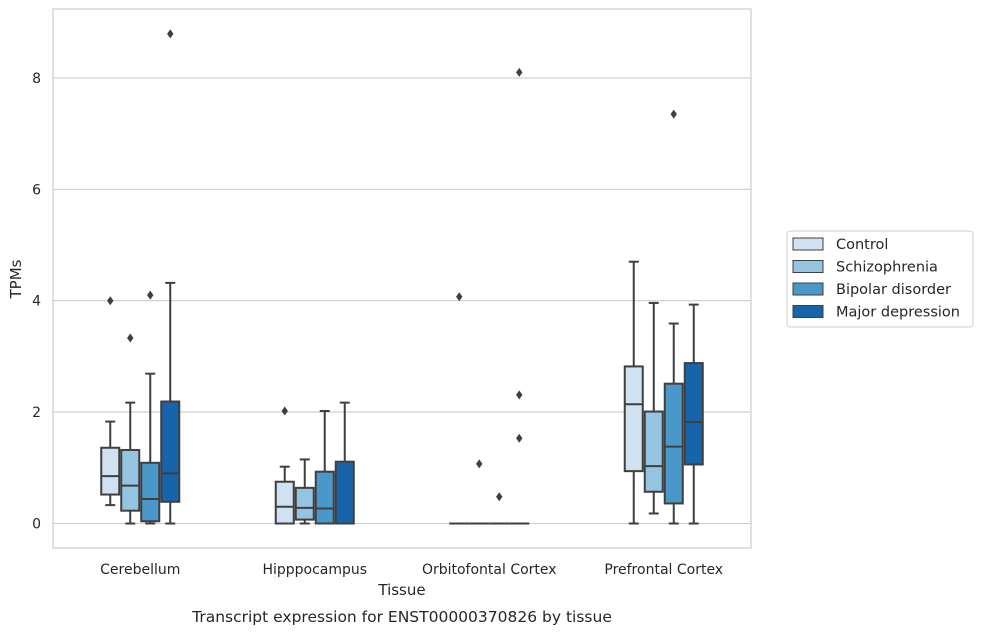 This screenshot has width=983, height=638. I want to click on legend-label: Control, so click(862, 245).